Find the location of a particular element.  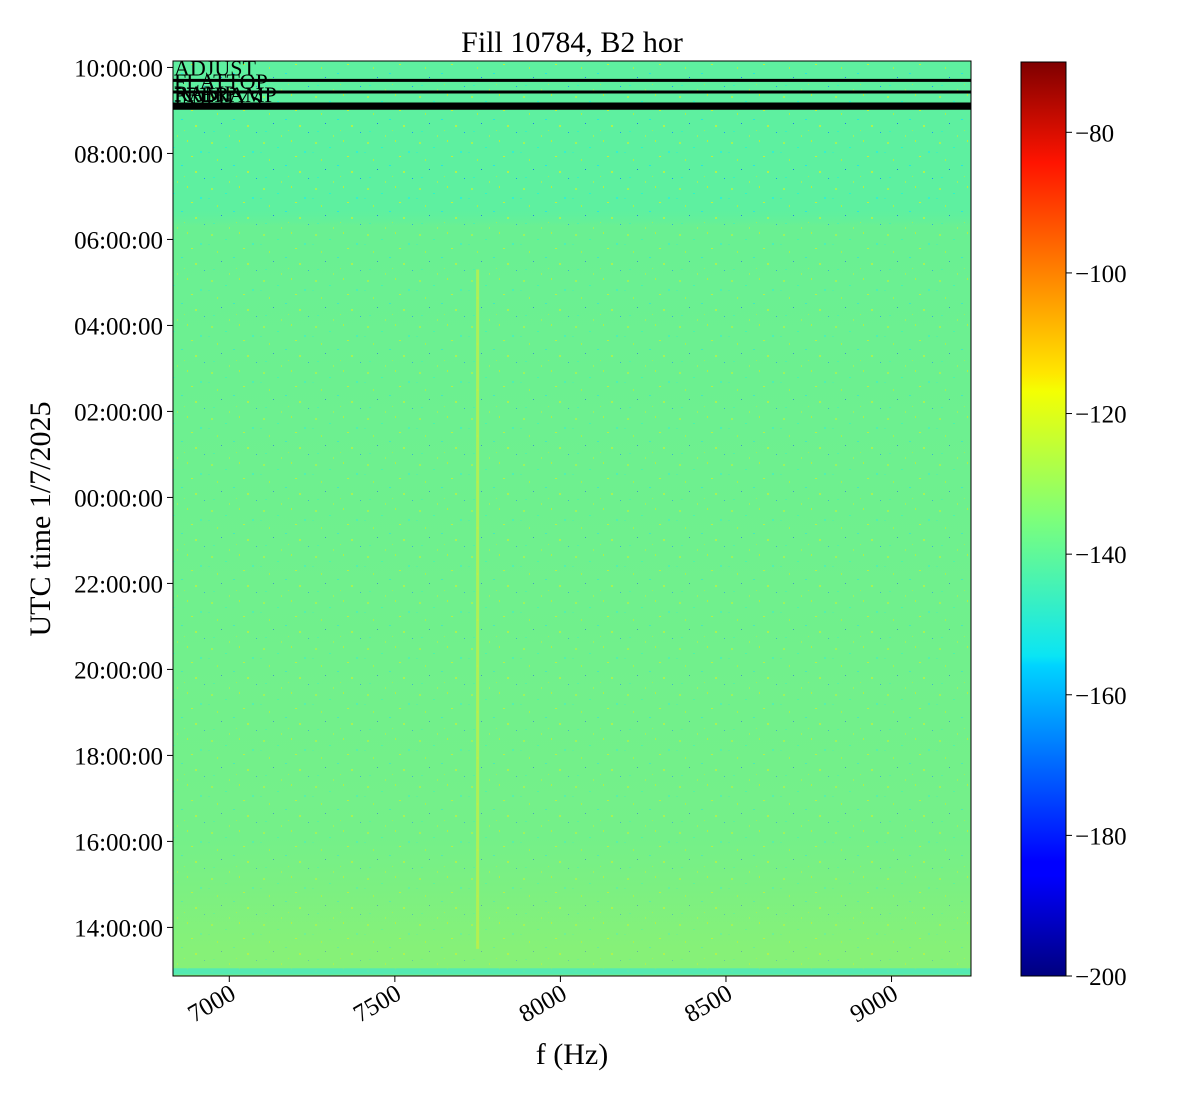

y-tick-label: 22:00:00 is located at coordinates (118, 584).